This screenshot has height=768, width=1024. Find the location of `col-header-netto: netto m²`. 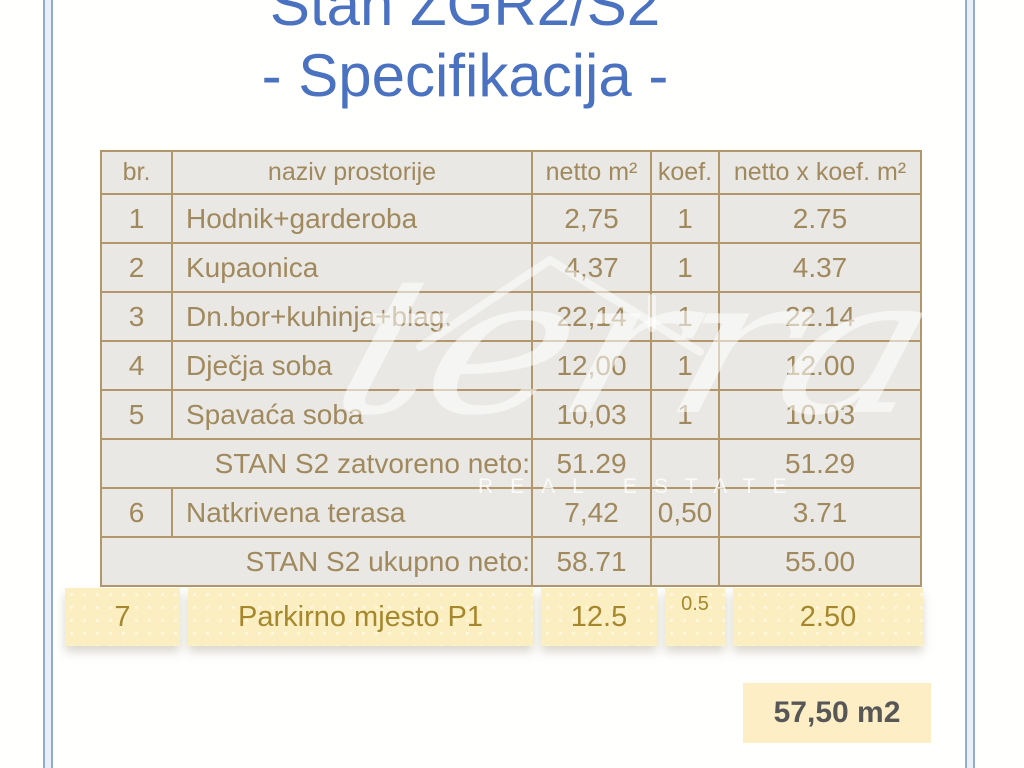

col-header-netto: netto m² is located at coordinates (591, 172).